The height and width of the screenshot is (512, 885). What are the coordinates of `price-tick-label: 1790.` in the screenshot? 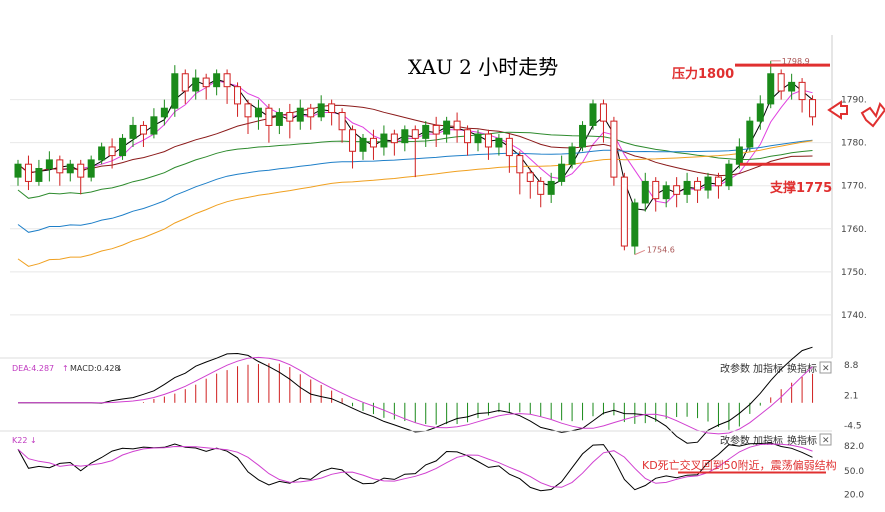 It's located at (854, 101).